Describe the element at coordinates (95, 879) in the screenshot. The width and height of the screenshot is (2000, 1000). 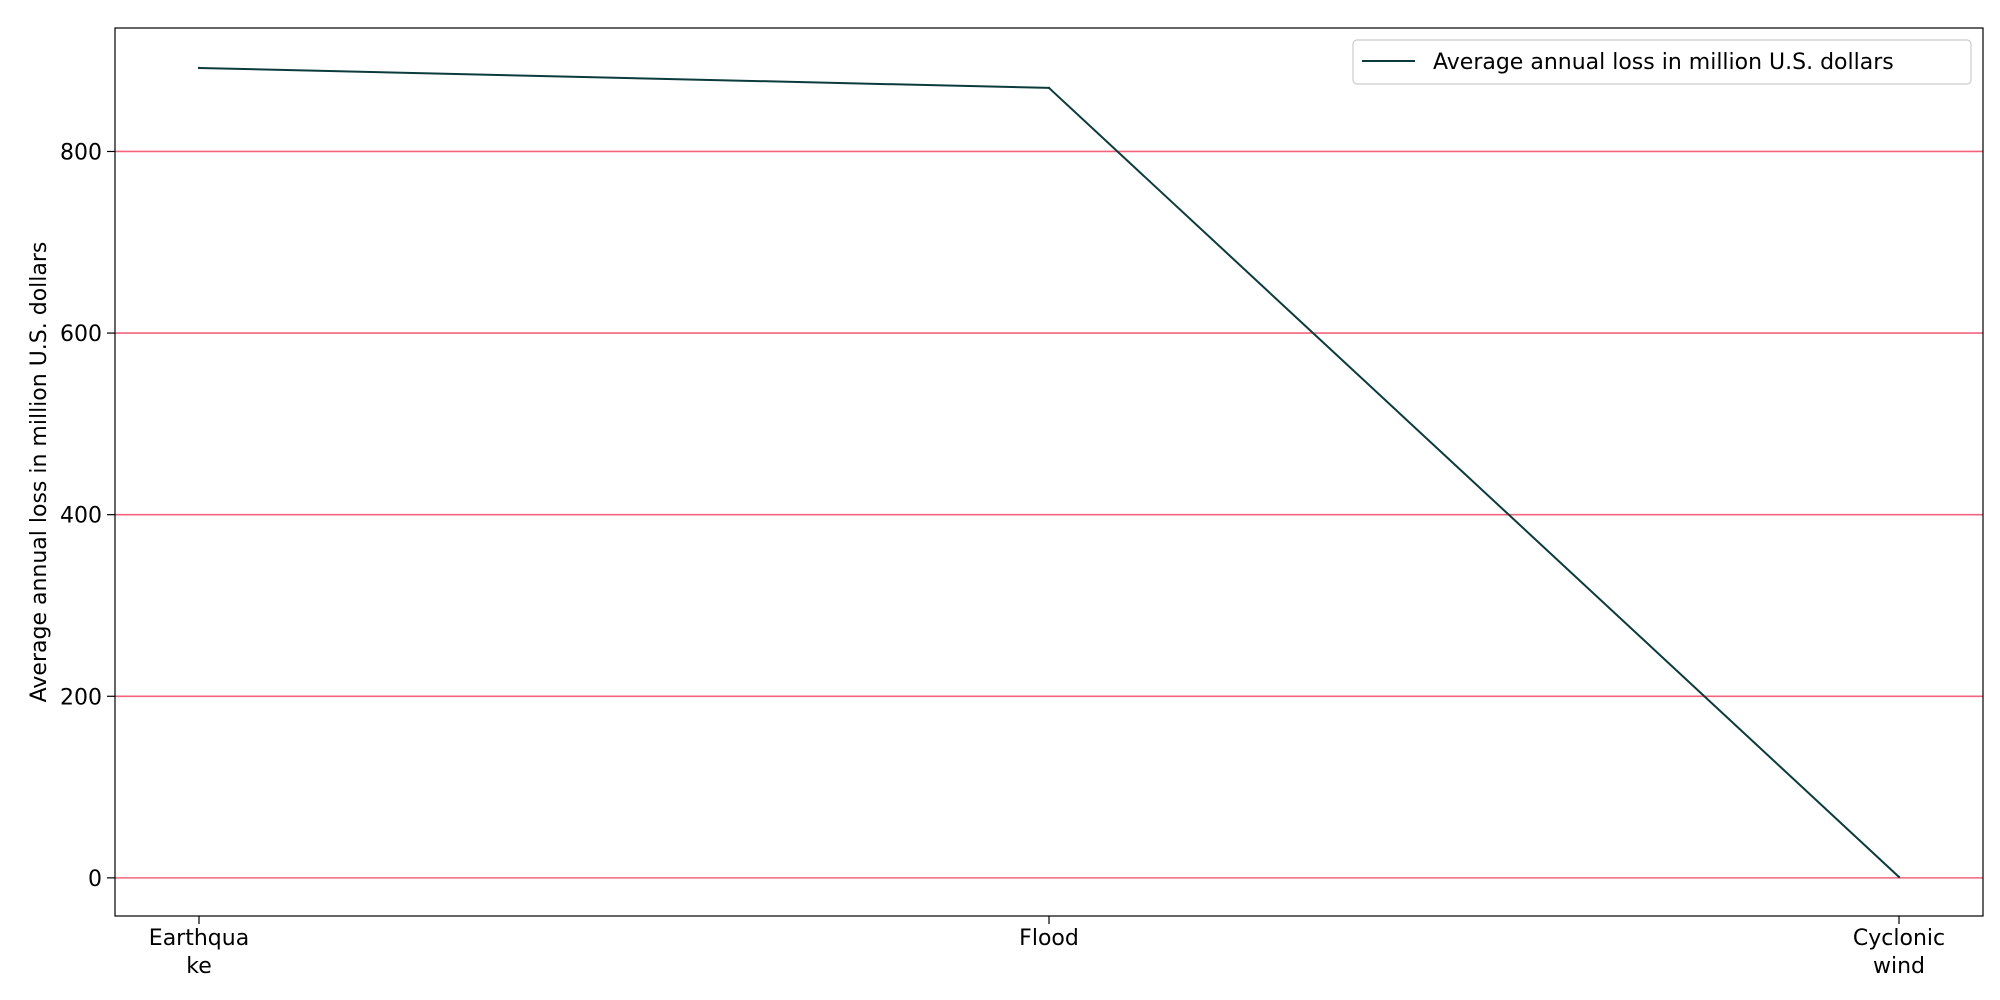
I see `y-tick-label: 0` at that location.